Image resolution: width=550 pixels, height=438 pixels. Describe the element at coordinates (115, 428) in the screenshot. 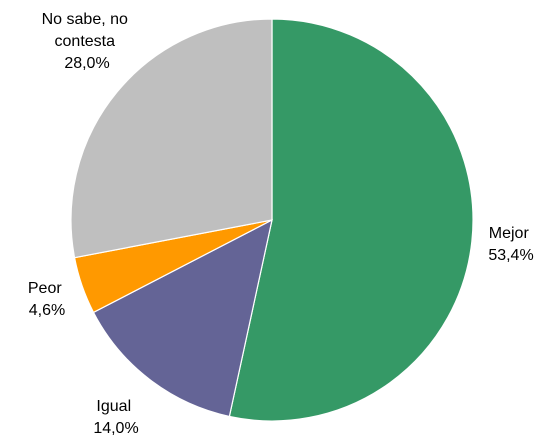

I see `slice-label-igual-value: 14,0%` at that location.